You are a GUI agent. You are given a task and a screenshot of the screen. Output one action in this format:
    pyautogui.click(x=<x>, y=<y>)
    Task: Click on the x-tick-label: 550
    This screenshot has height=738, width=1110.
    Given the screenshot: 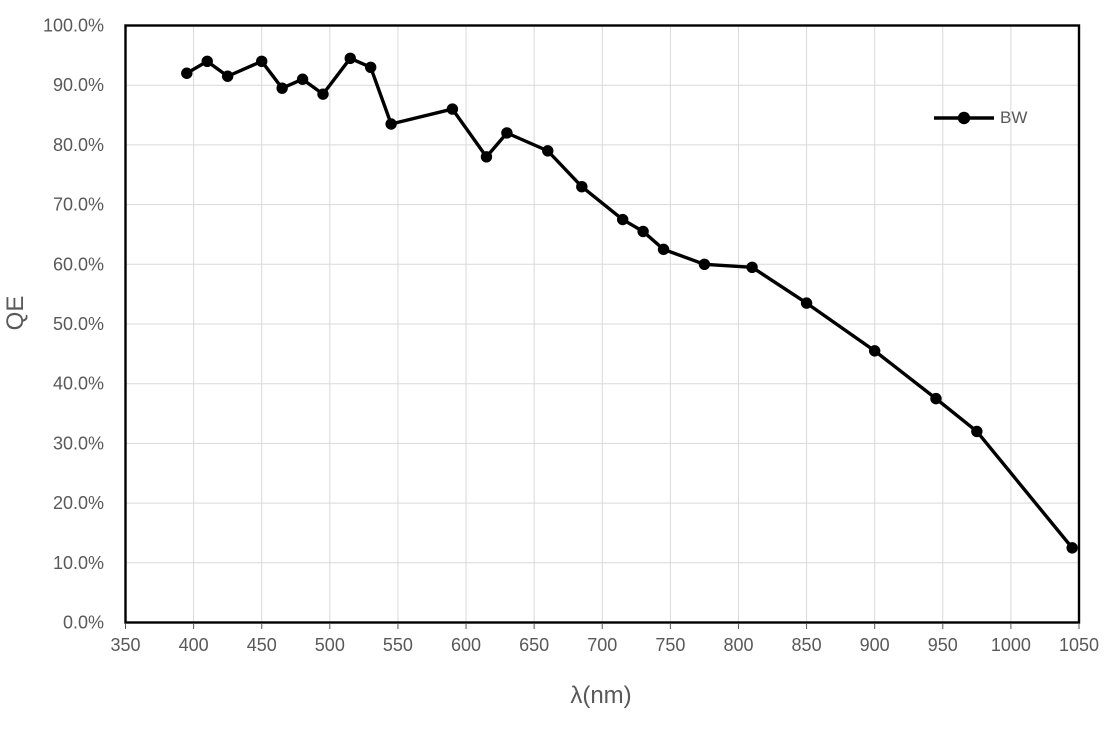 What is the action you would take?
    pyautogui.click(x=398, y=645)
    